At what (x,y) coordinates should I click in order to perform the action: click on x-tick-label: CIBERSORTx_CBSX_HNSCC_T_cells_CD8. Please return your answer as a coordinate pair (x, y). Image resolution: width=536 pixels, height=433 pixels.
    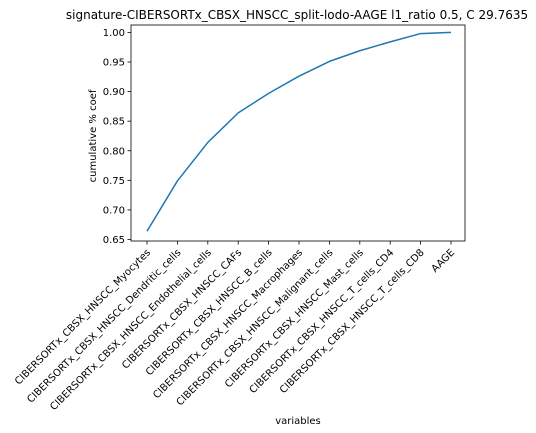
    Looking at the image, I should click on (352, 321).